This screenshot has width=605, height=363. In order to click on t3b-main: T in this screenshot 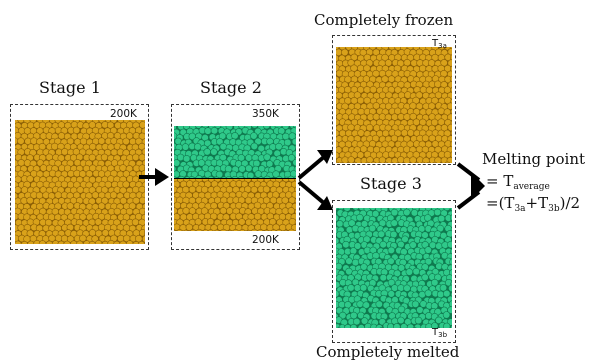, I will do `click(435, 332)`.